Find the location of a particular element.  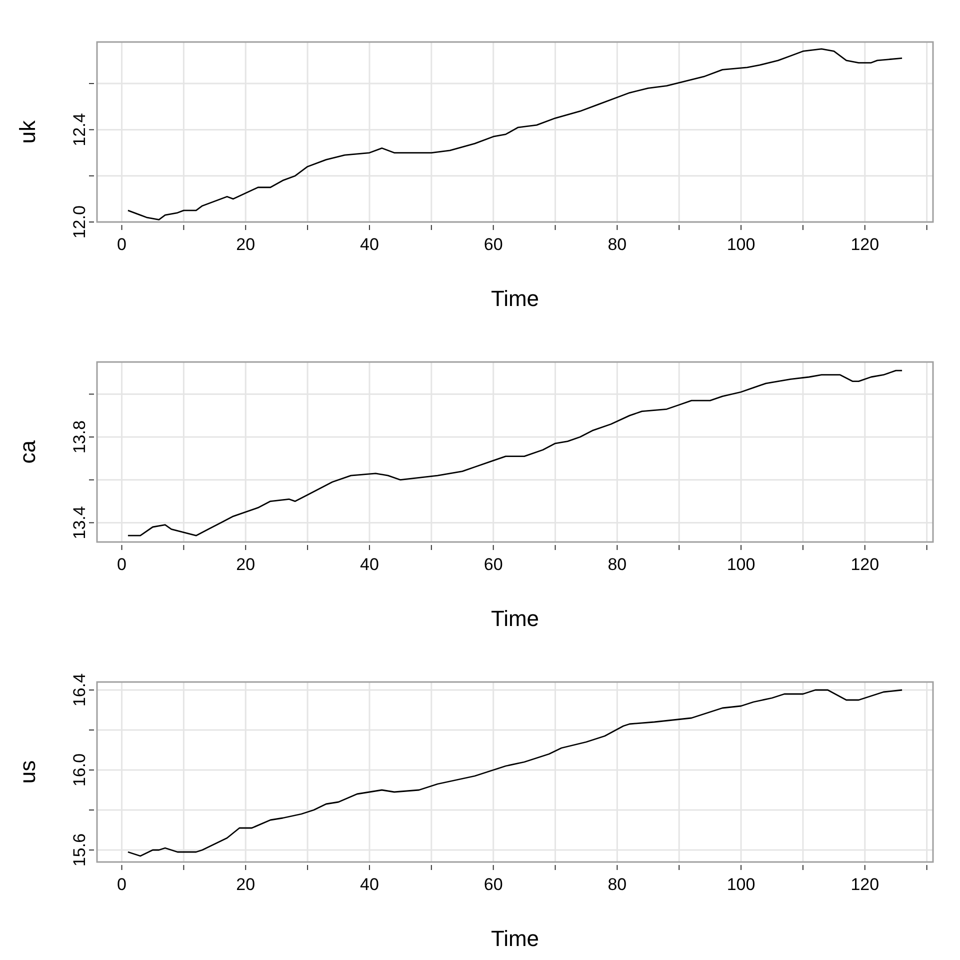

y-tick-label: 16.0 is located at coordinates (79, 770).